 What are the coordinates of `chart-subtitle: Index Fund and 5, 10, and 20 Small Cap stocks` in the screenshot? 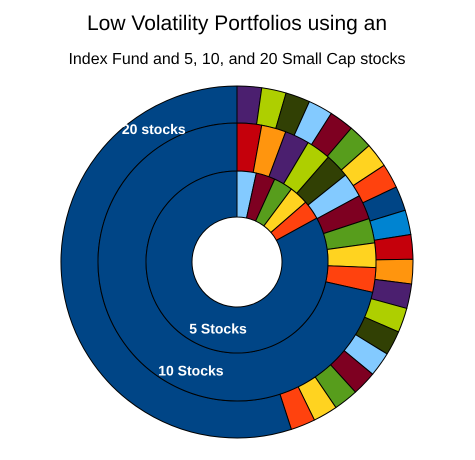 It's located at (237, 59).